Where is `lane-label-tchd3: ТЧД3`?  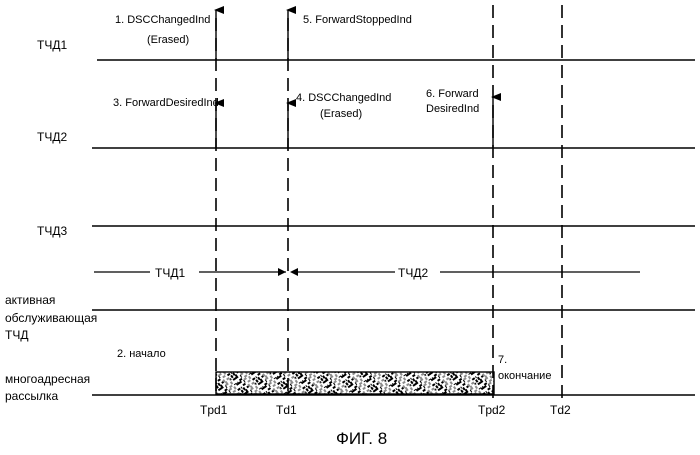 lane-label-tchd3: ТЧД3 is located at coordinates (52, 231).